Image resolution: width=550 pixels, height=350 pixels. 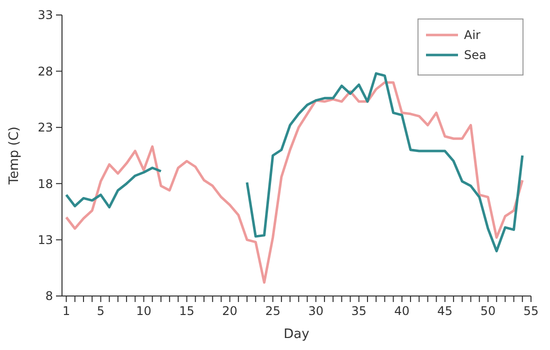 I want to click on y-tick-label: 13, so click(x=45, y=240).